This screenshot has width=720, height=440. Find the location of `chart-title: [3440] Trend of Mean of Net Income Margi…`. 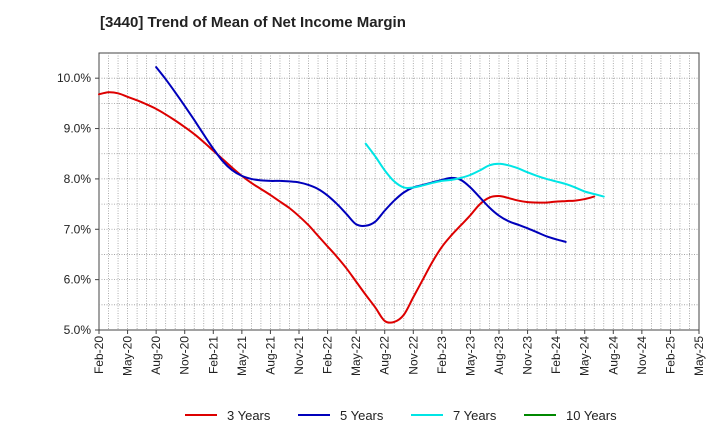

chart-title: [3440] Trend of Mean of Net Income Margi… is located at coordinates (253, 22).